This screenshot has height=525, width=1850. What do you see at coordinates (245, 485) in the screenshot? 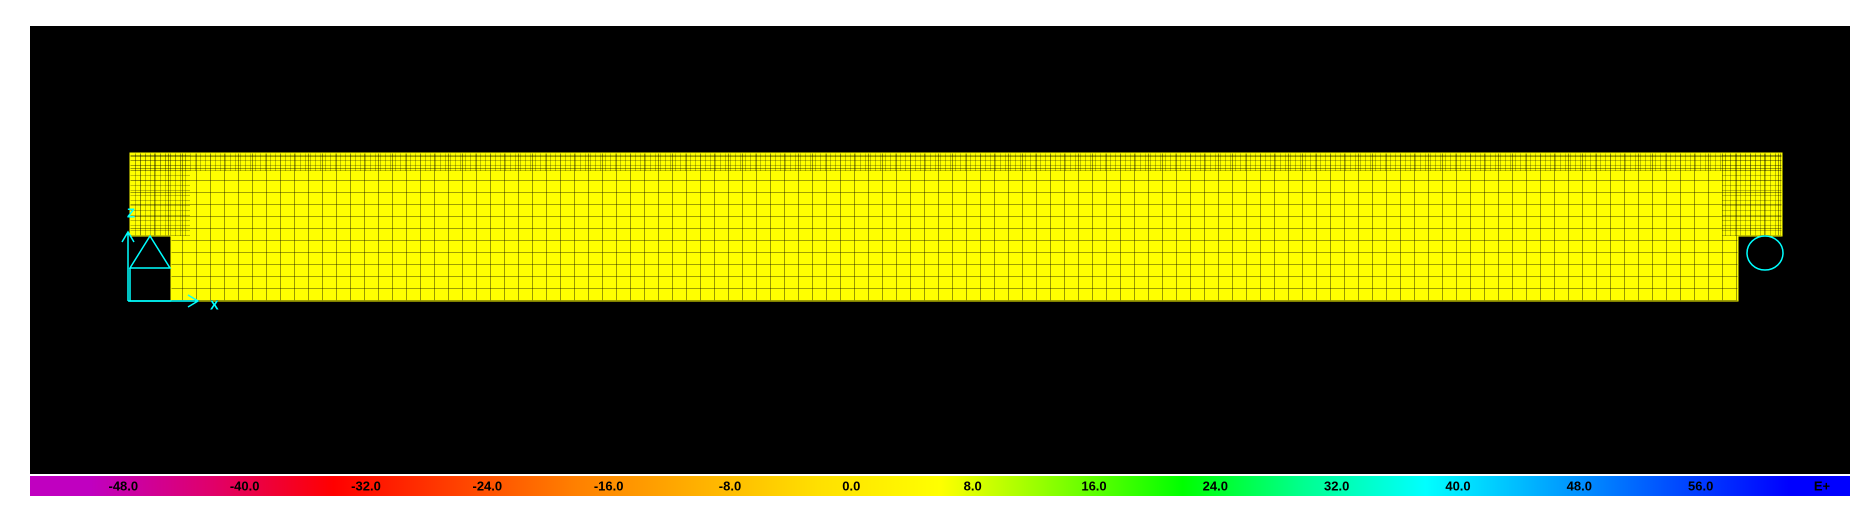
I see `colorbar-label: -40.0` at bounding box center [245, 485].